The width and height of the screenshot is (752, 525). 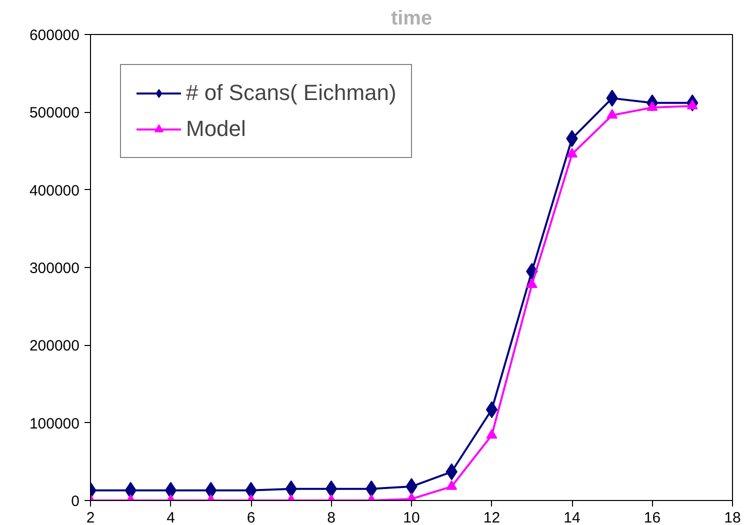 I want to click on y-tick-label: 300000, so click(x=54, y=268).